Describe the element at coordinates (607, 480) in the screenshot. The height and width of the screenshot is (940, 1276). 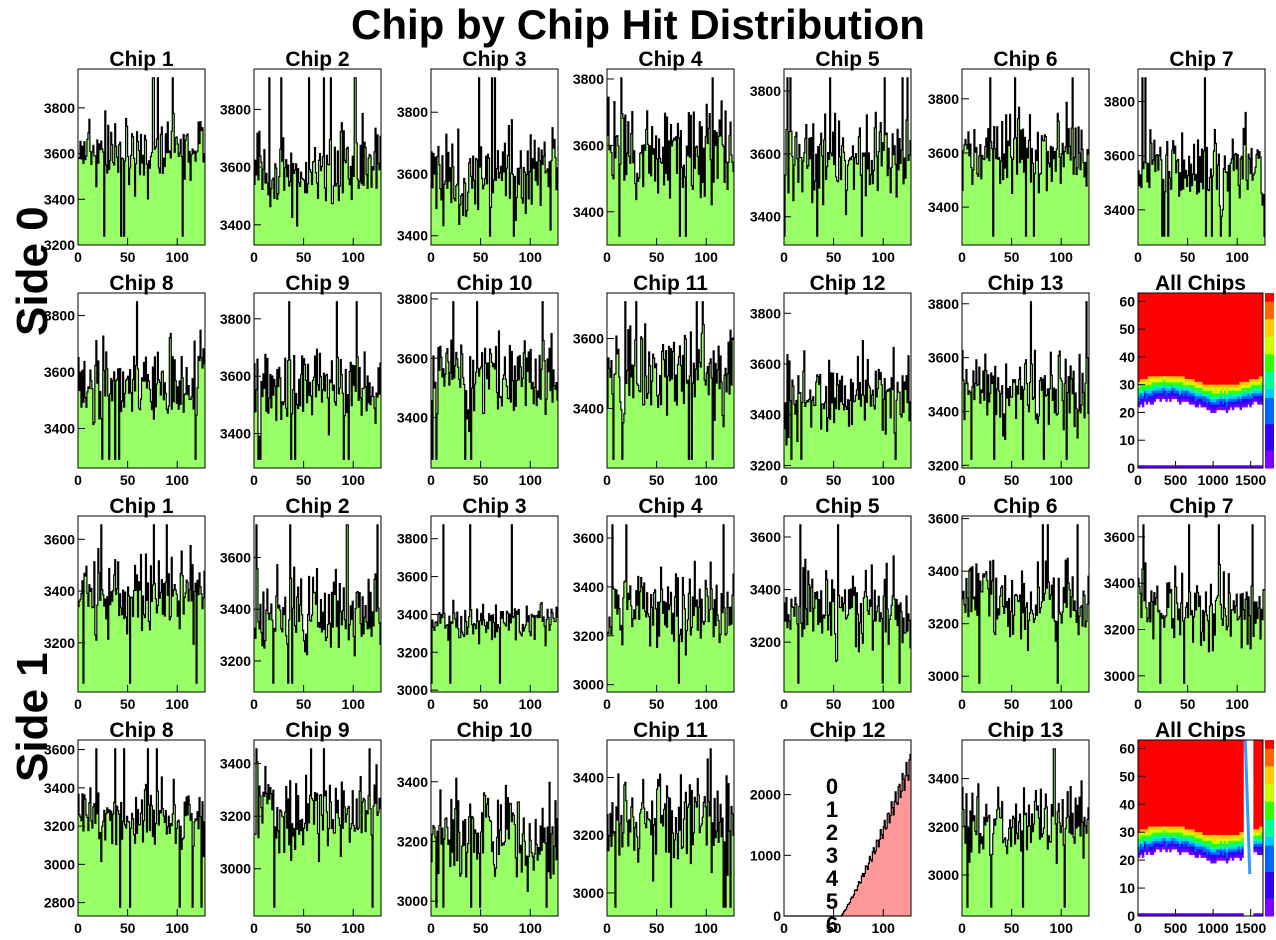
I see `side0-chip11-xtick-label: 0` at that location.